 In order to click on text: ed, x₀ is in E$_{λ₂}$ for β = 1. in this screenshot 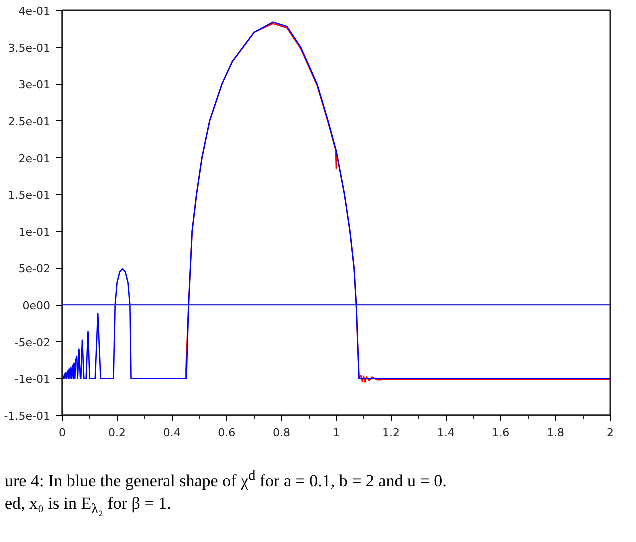, I will do `click(88, 506)`.